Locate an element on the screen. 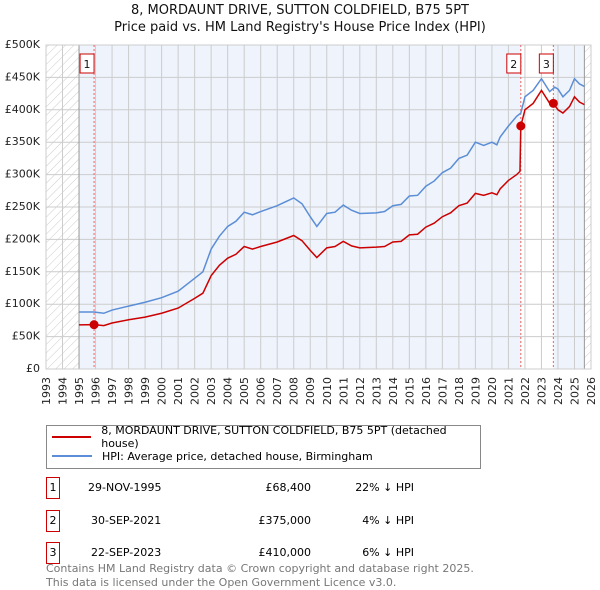  y-tick-label: £0 is located at coordinates (33, 368).